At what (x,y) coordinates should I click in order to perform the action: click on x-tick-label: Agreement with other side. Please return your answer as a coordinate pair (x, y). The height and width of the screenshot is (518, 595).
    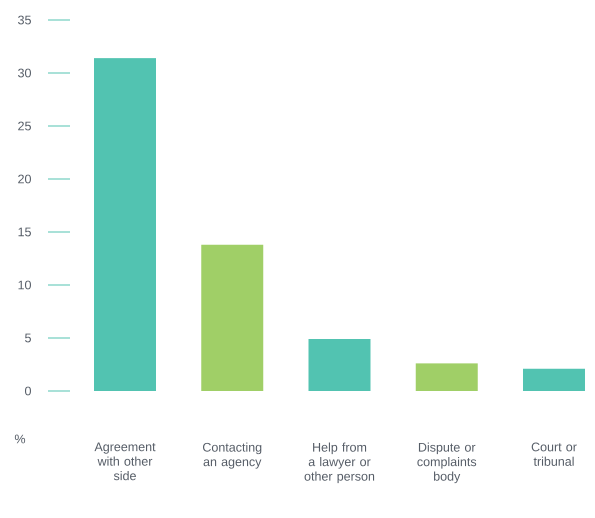
    Looking at the image, I should click on (125, 461).